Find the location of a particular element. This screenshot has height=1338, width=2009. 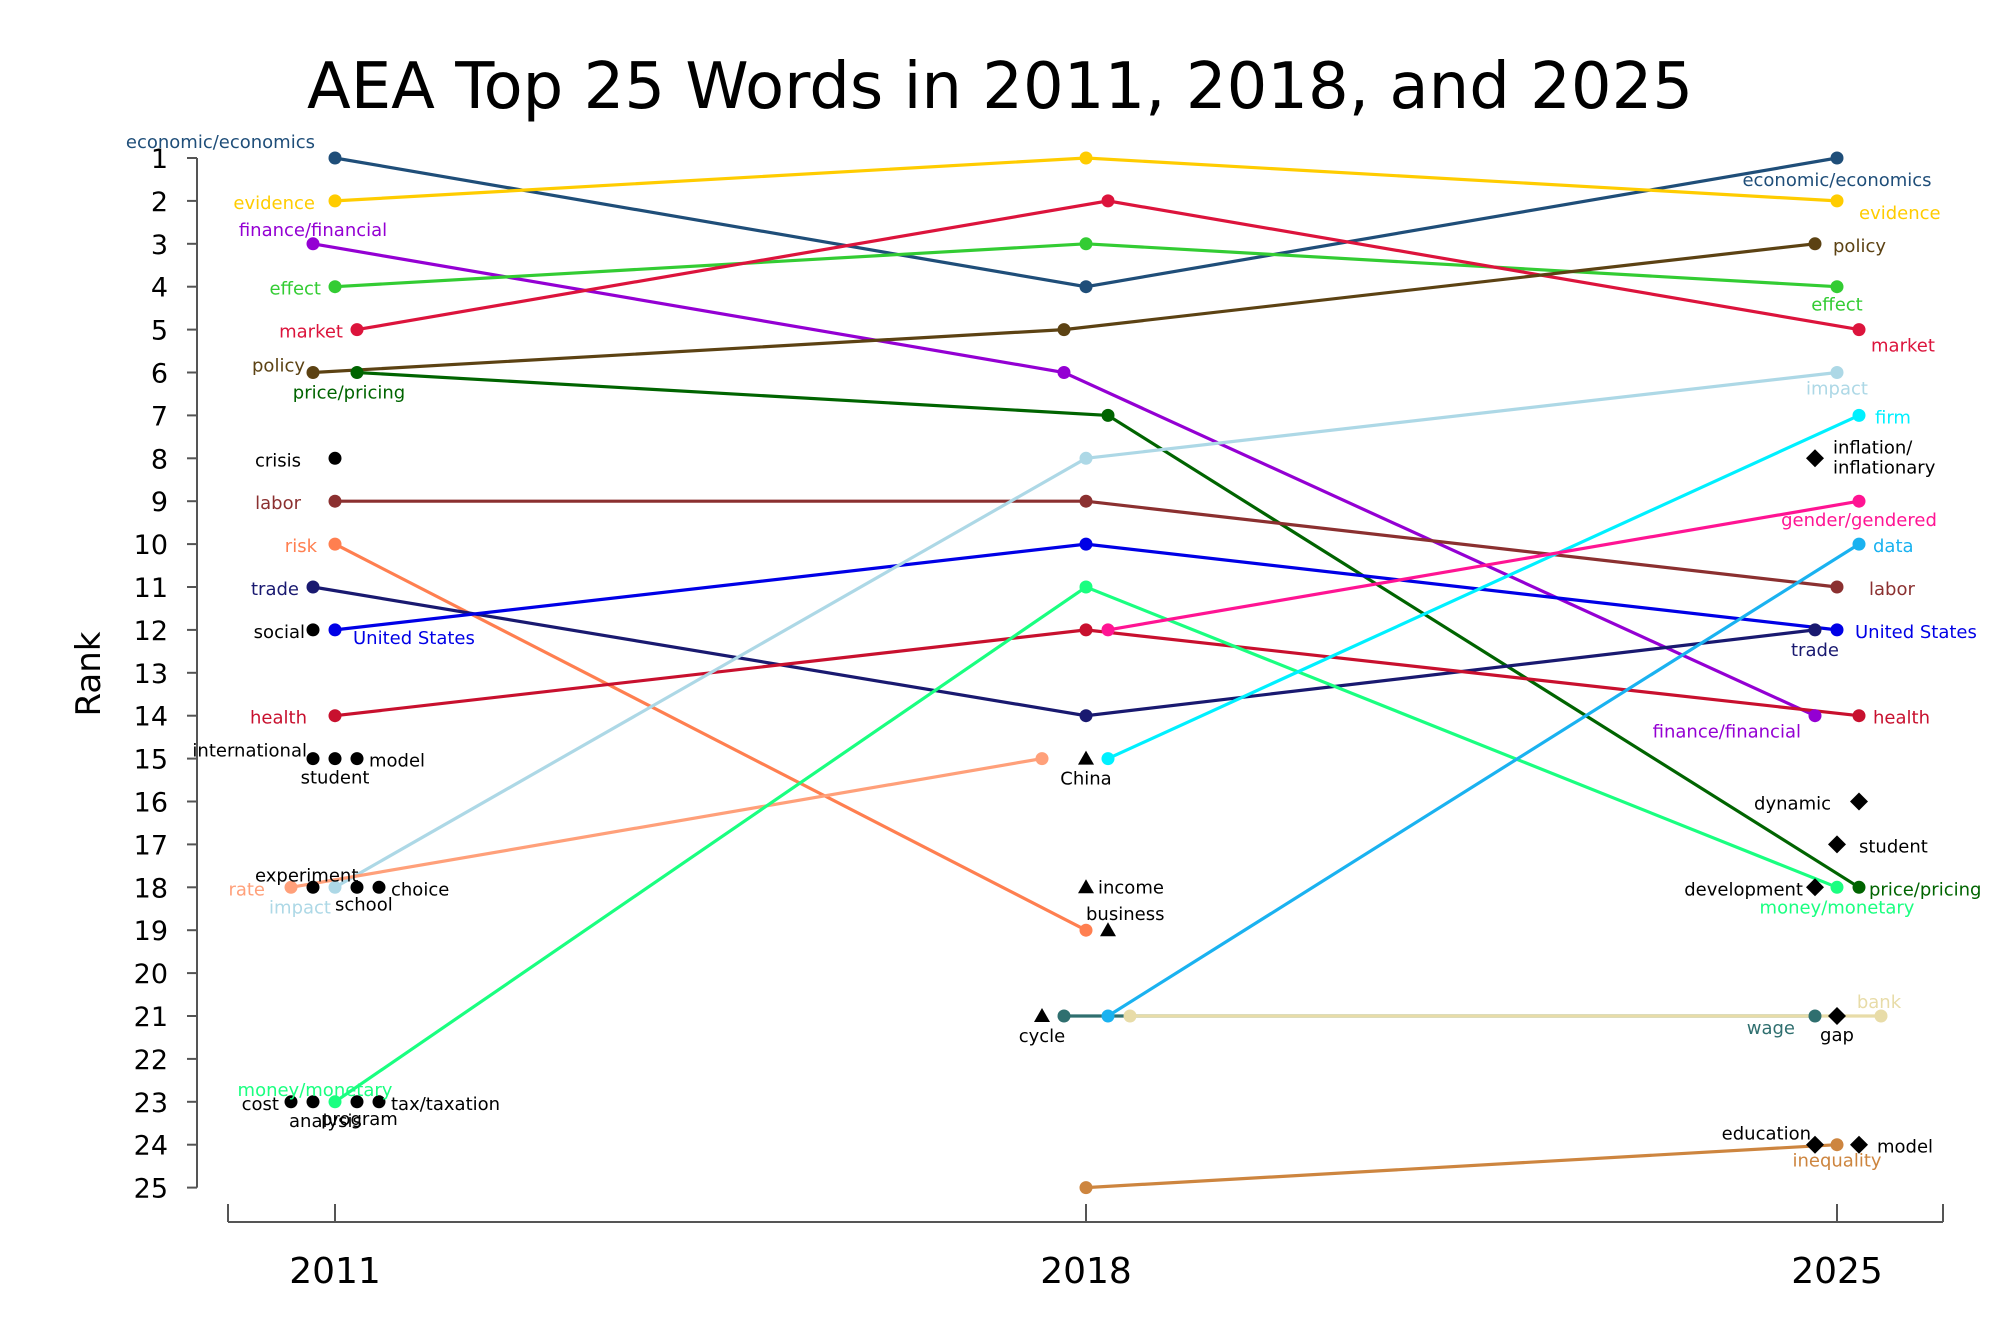

x-tick-label: 2025 is located at coordinates (1837, 1271).